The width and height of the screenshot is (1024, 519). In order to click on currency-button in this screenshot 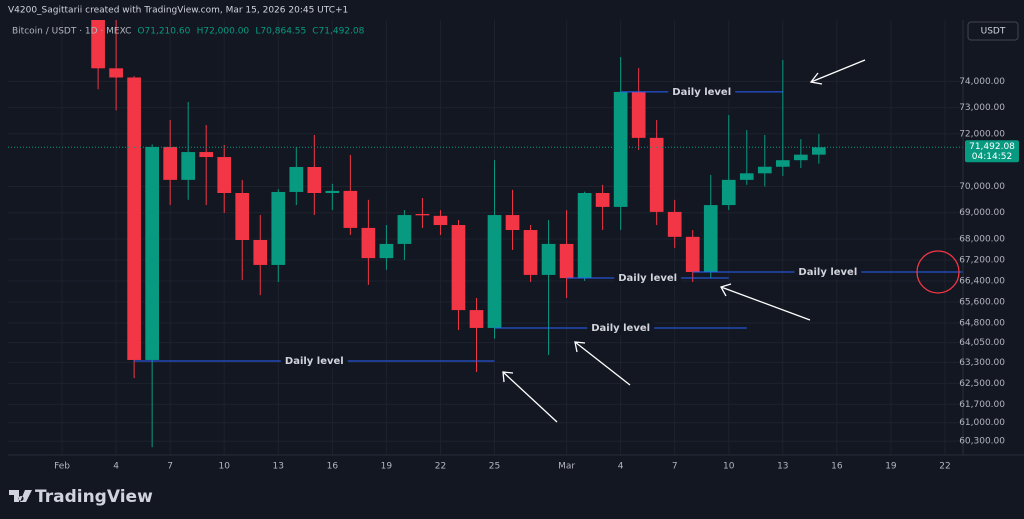, I will do `click(993, 31)`.